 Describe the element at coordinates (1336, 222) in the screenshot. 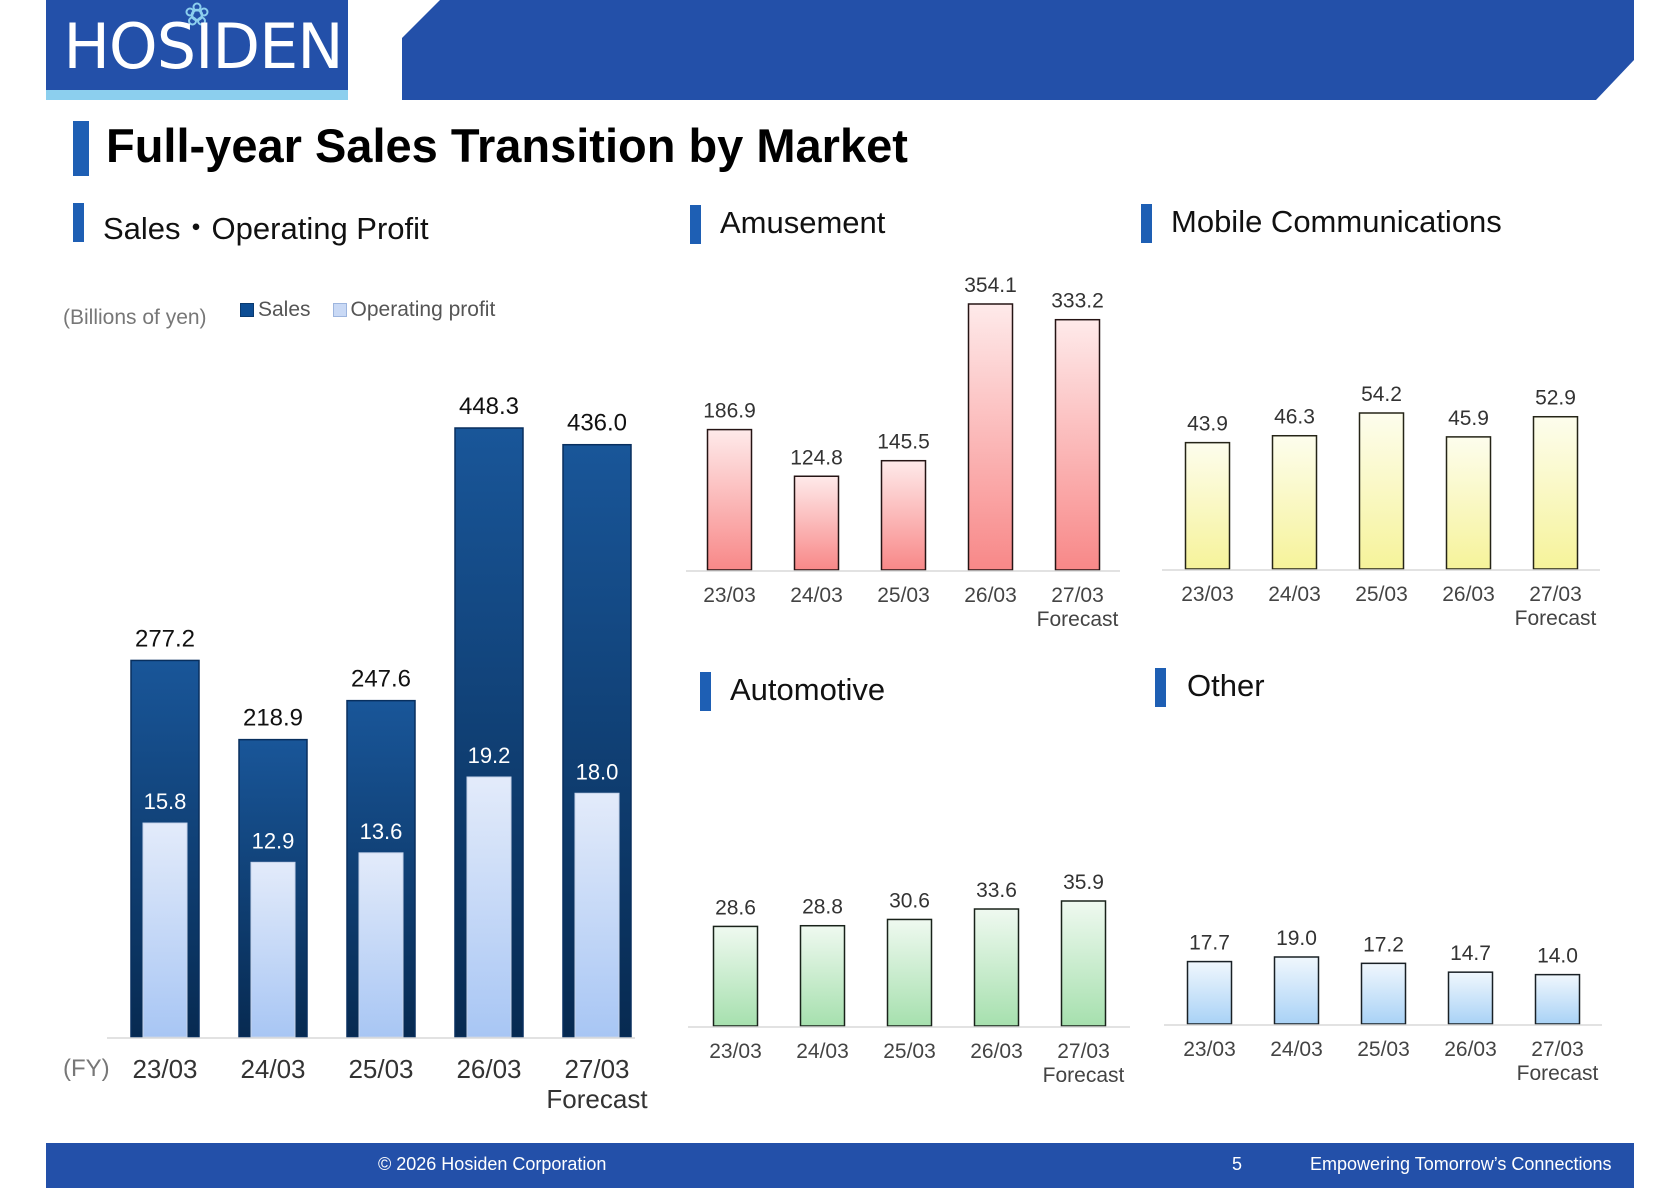

I see `mobile-panel-title: Mobile Communications` at that location.